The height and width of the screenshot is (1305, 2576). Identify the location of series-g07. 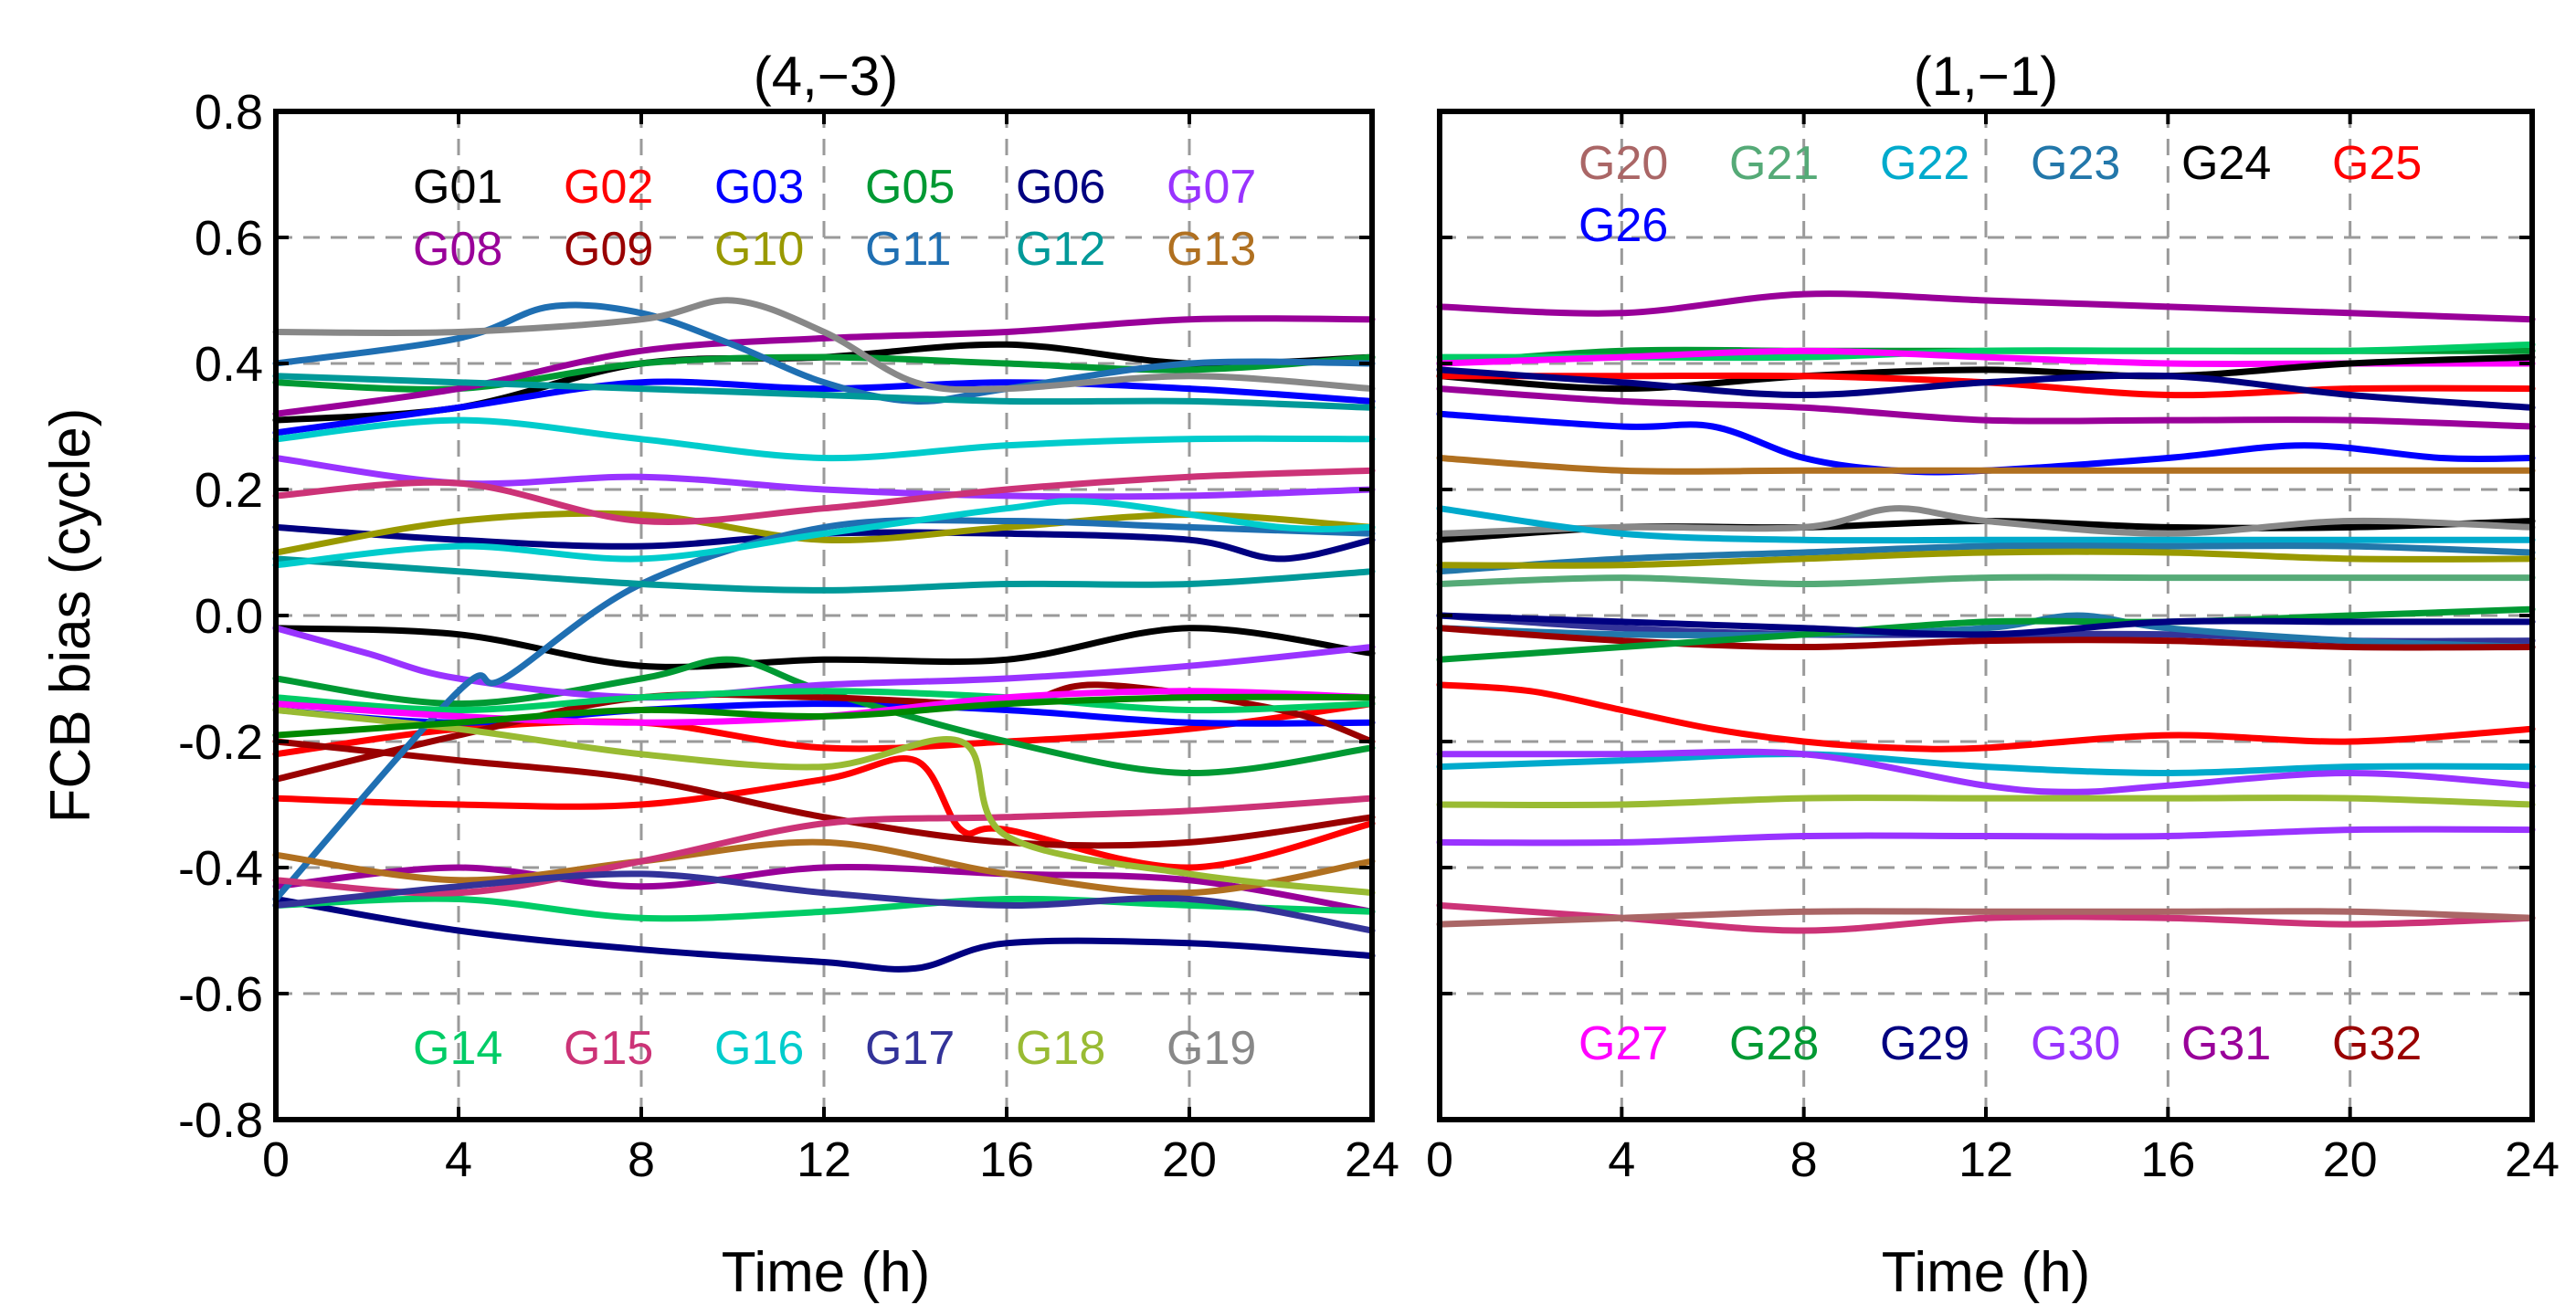
(824, 663).